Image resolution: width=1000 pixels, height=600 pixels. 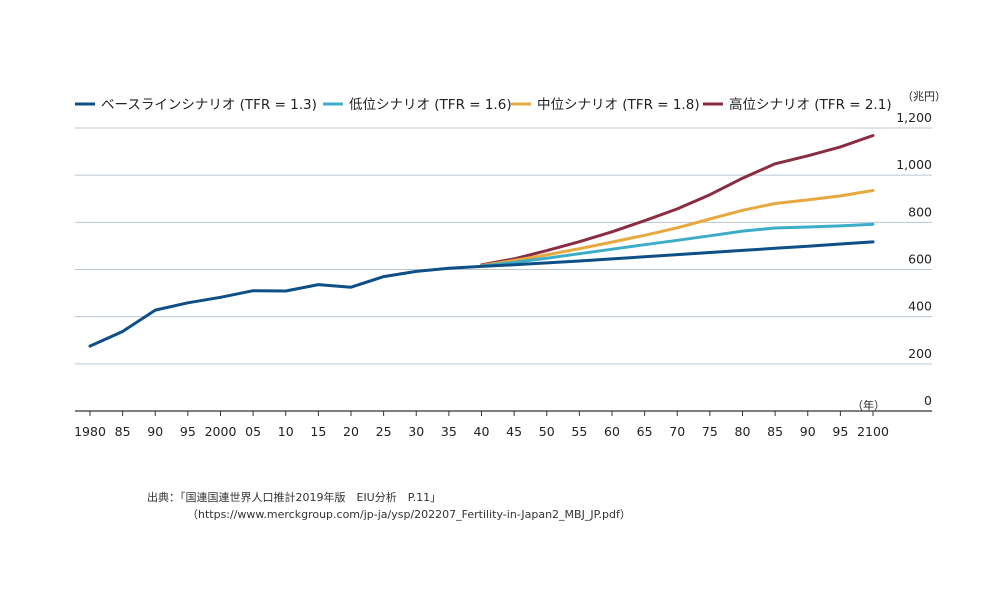 I want to click on x-tick-label: 2100, so click(x=873, y=431).